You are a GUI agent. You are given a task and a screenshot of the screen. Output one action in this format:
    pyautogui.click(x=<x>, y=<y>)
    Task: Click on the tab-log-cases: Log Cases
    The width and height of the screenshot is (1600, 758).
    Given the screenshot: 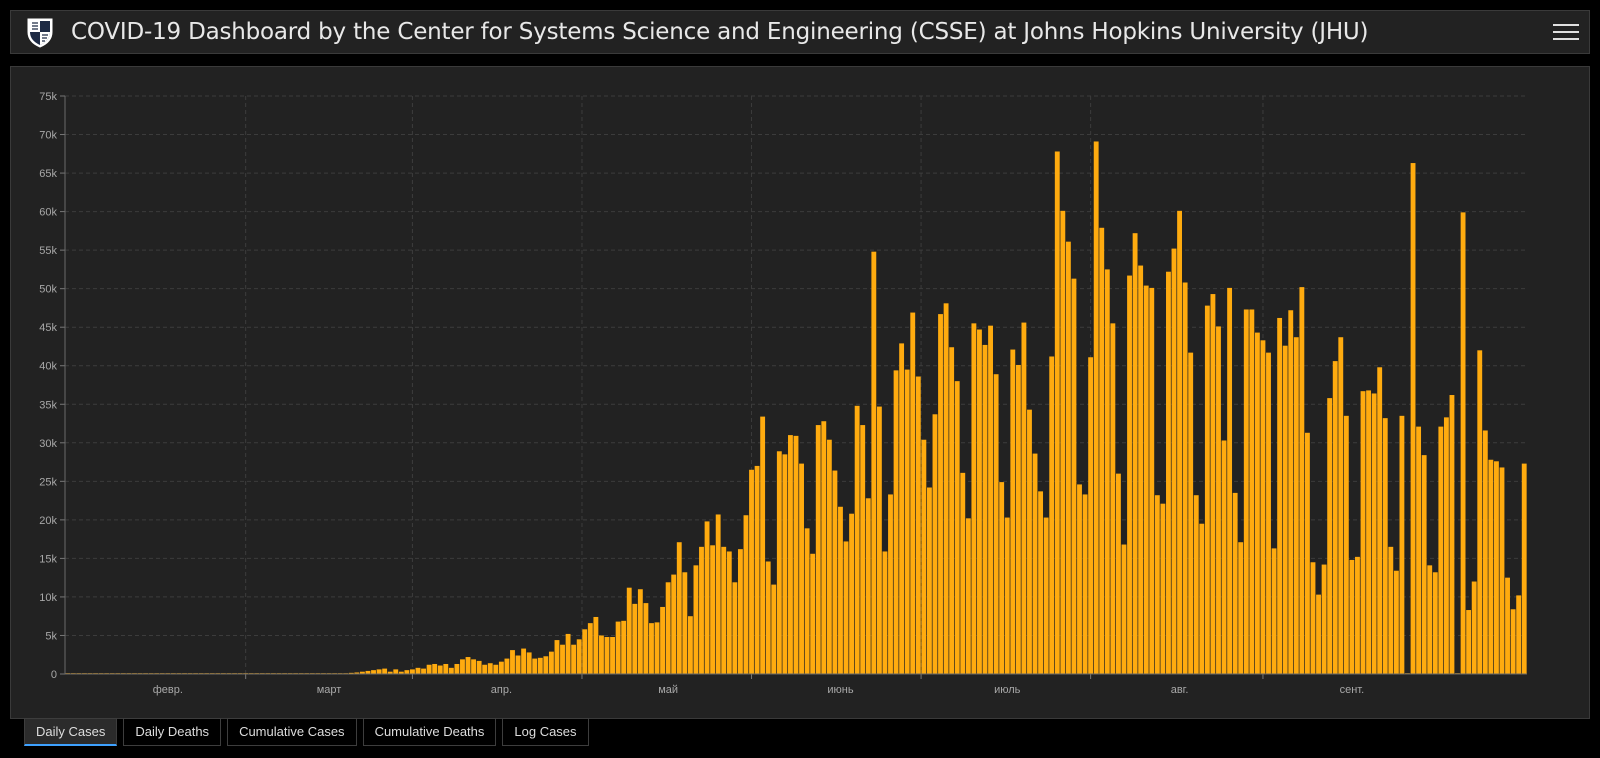 What is the action you would take?
    pyautogui.click(x=545, y=732)
    